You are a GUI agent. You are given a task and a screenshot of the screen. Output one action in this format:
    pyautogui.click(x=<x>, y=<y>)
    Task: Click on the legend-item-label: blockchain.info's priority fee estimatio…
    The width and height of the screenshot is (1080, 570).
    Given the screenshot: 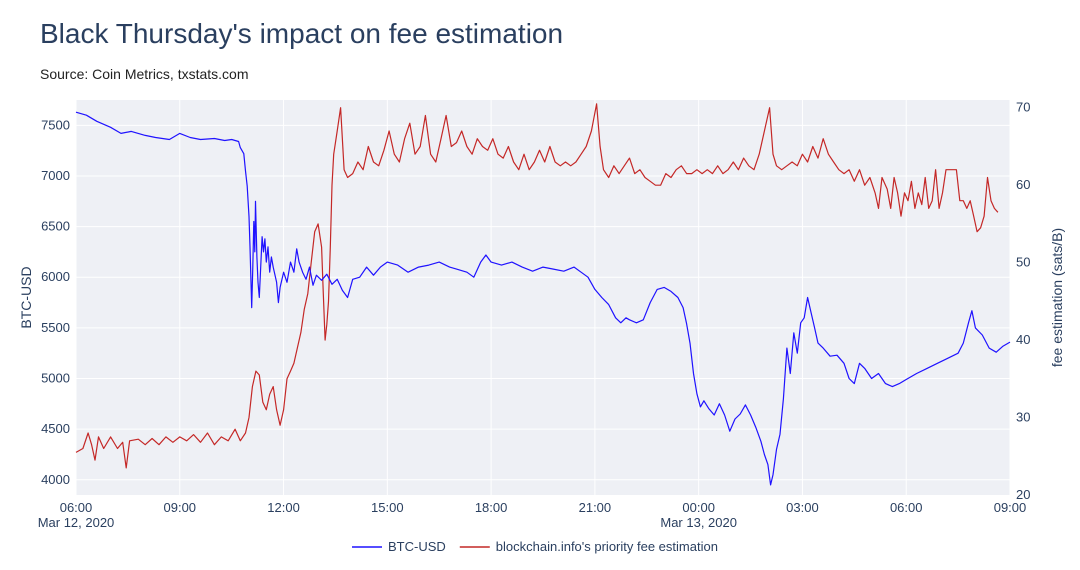 What is the action you would take?
    pyautogui.click(x=607, y=546)
    